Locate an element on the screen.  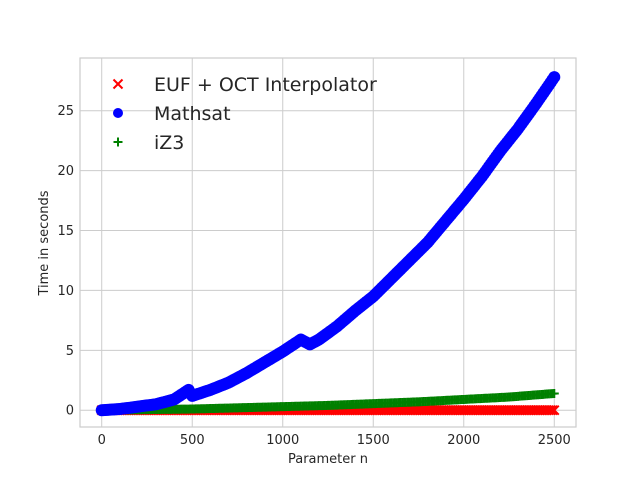
legend-label-3: iZ3 is located at coordinates (169, 143).